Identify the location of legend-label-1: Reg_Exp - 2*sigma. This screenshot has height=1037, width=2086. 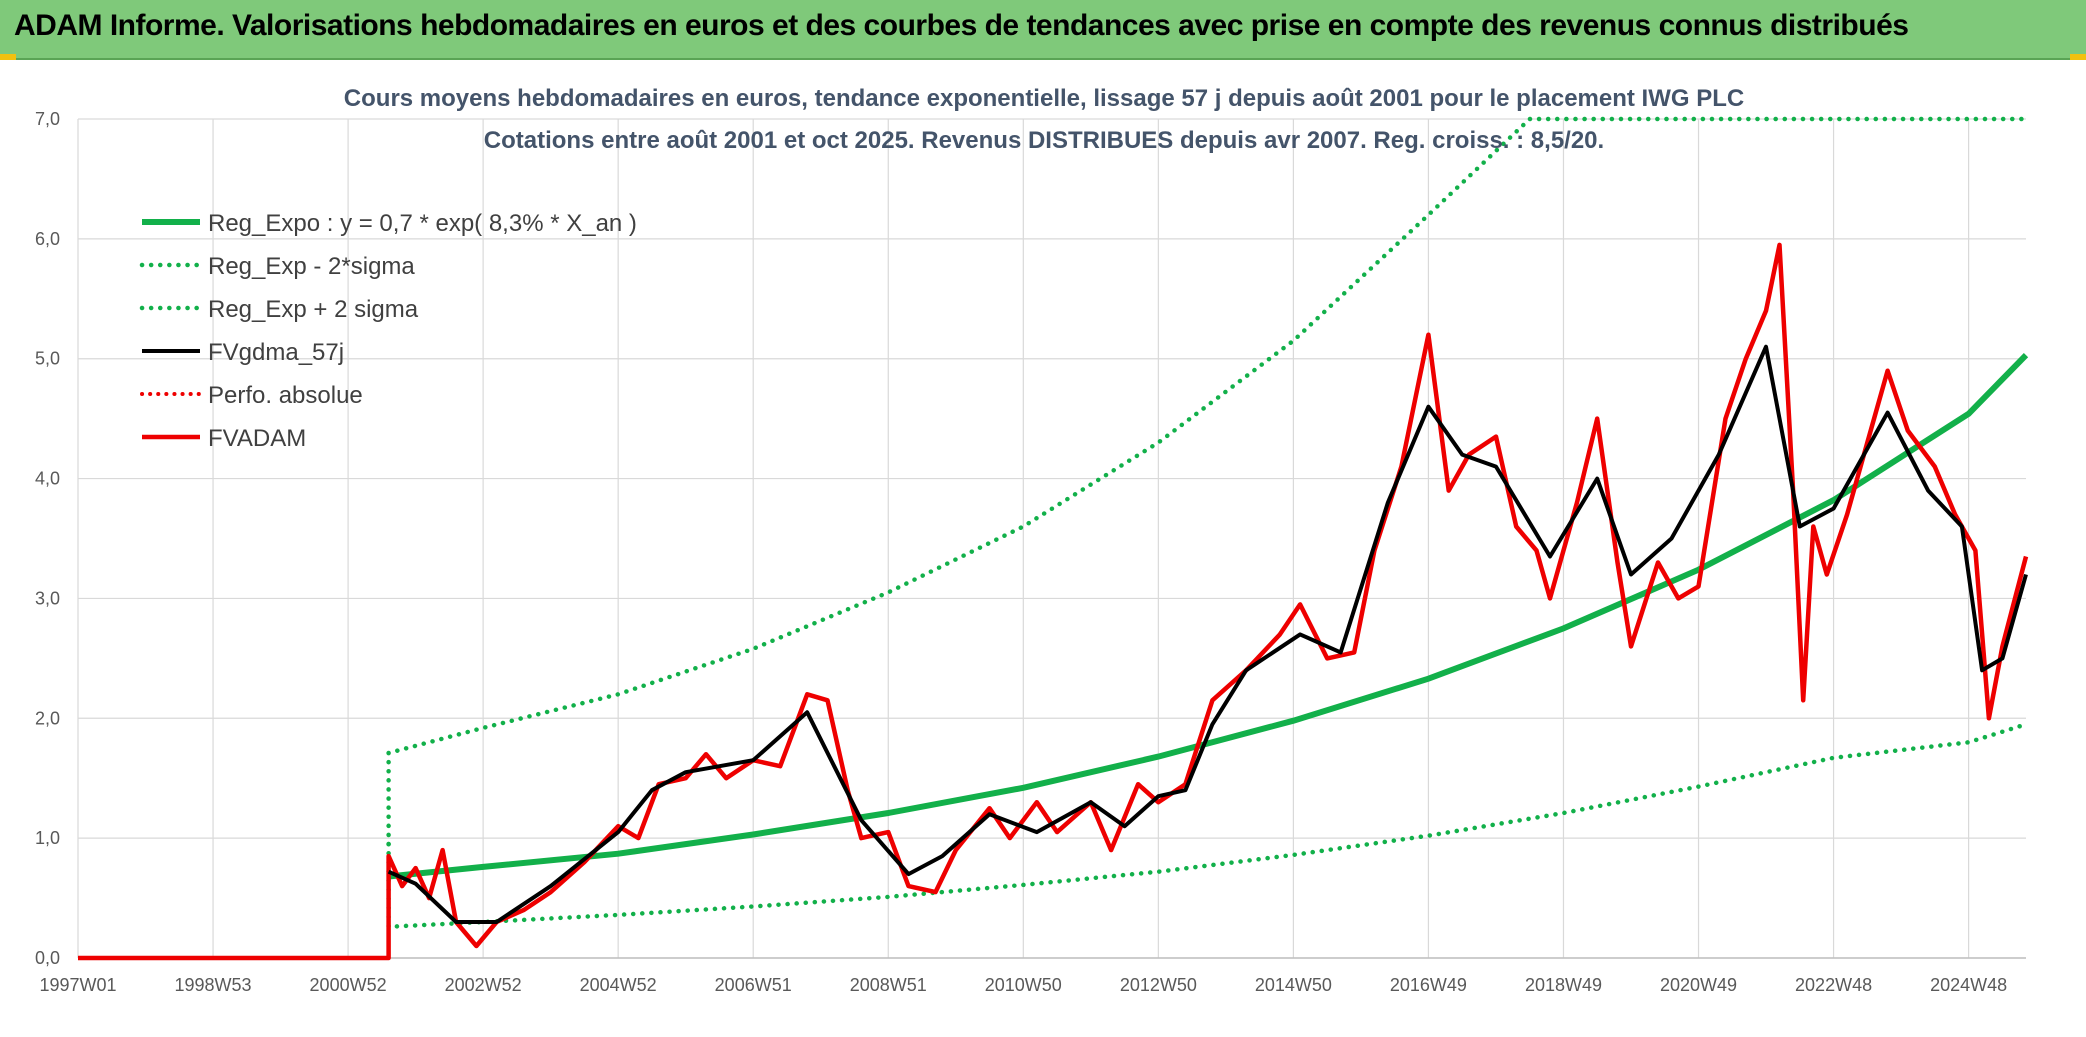
(311, 266).